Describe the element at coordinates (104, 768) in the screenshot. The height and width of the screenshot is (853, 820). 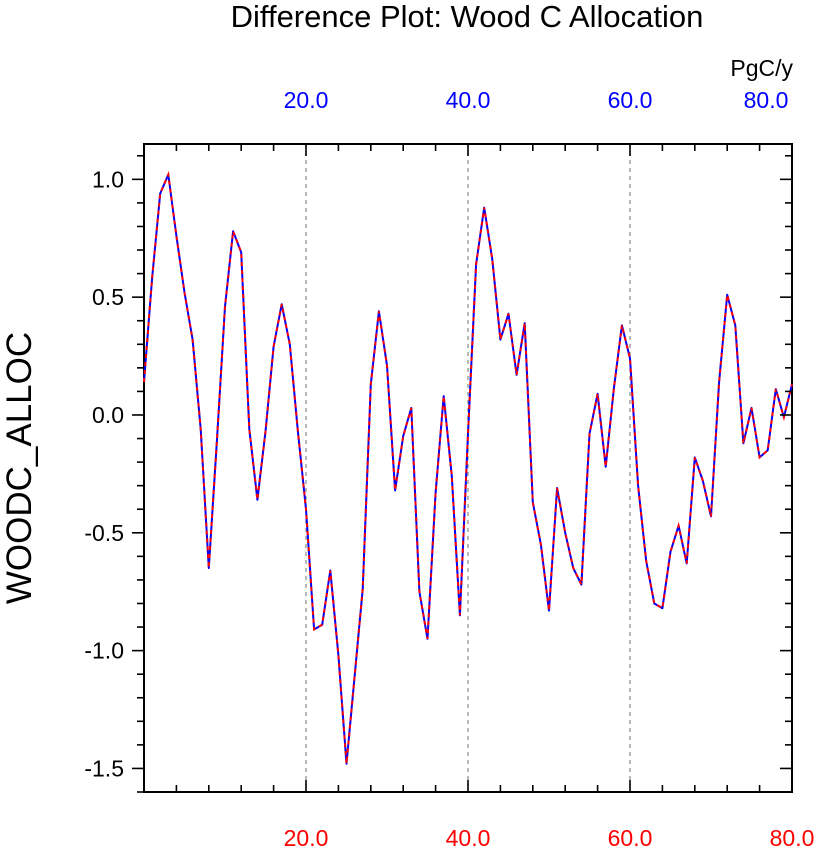
I see `y-tick-label: -1.5` at that location.